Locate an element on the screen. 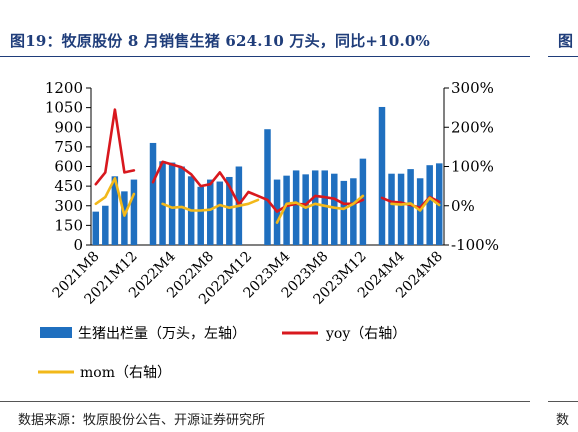 This screenshot has height=432, width=578. source-note: 数据来源：牧原股份公告、开源证券研究所 is located at coordinates (142, 420).